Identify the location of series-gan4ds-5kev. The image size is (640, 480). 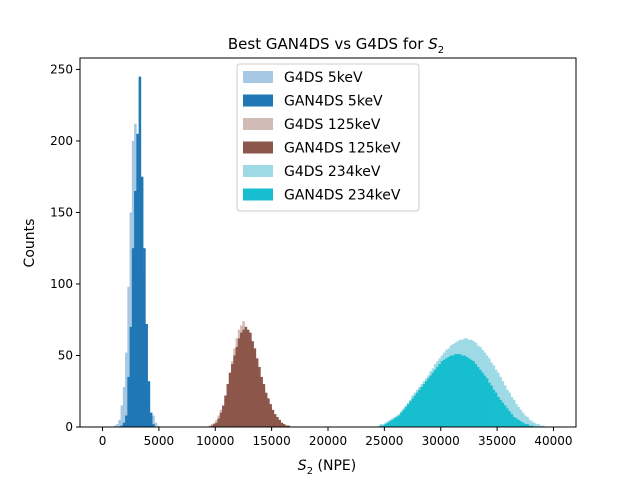
(137, 252).